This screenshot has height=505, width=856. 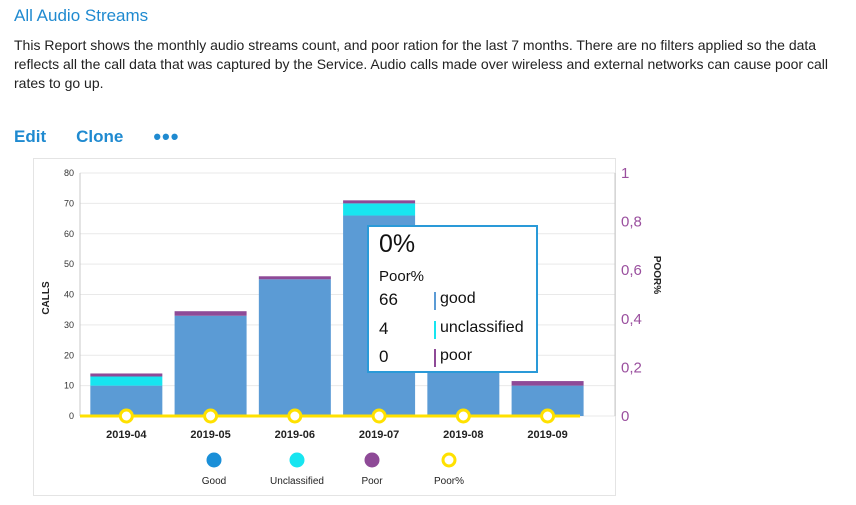 What do you see at coordinates (69, 355) in the screenshot?
I see `y-tick-label: 20` at bounding box center [69, 355].